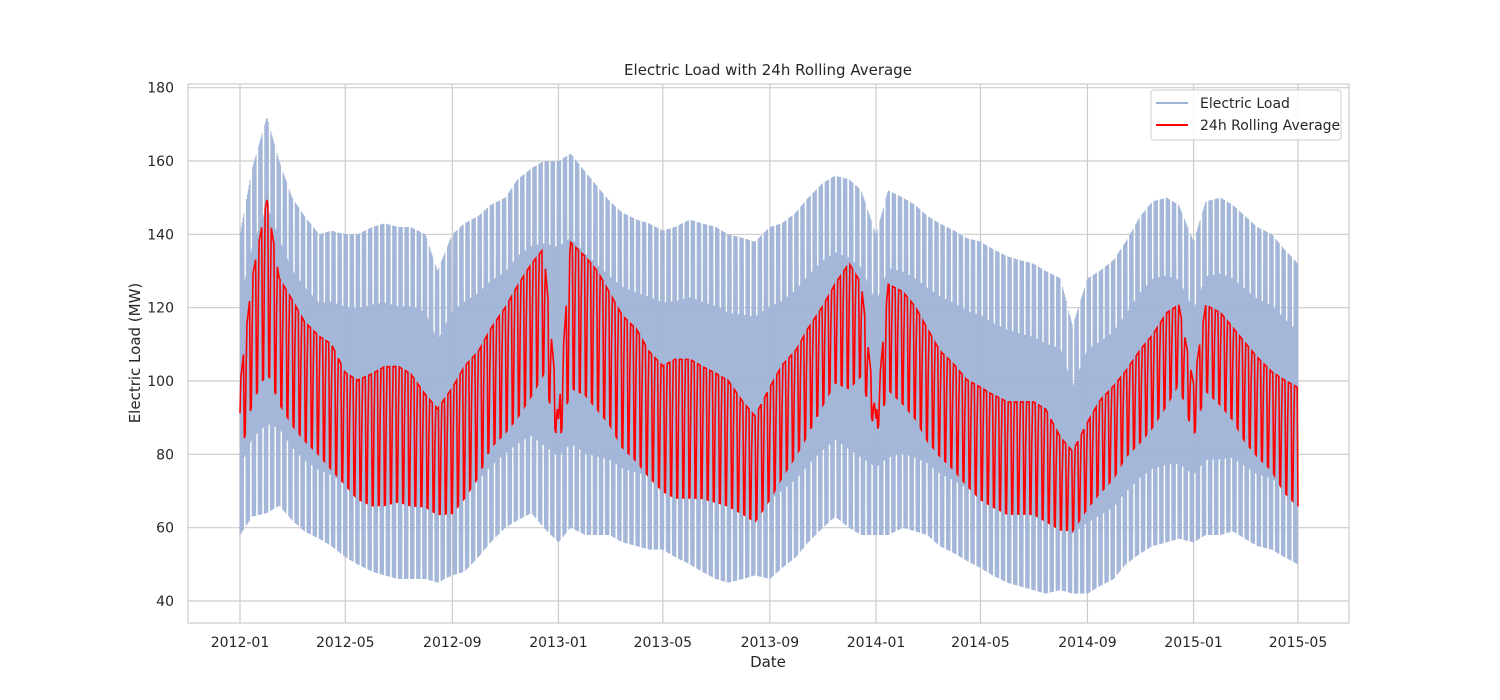 This screenshot has width=1500, height=700. I want to click on legend-label-rolling-average: 24h Rolling Average, so click(1270, 126).